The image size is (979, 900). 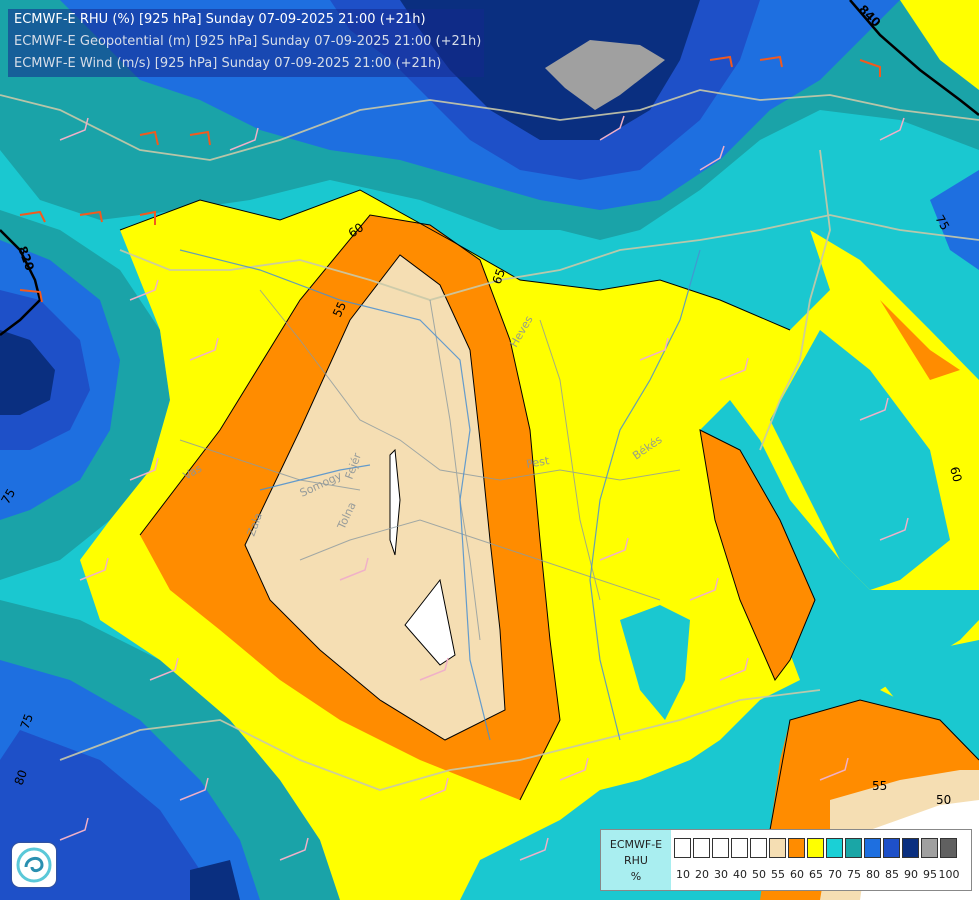 What do you see at coordinates (740, 874) in the screenshot?
I see `legend-tick: 40` at bounding box center [740, 874].